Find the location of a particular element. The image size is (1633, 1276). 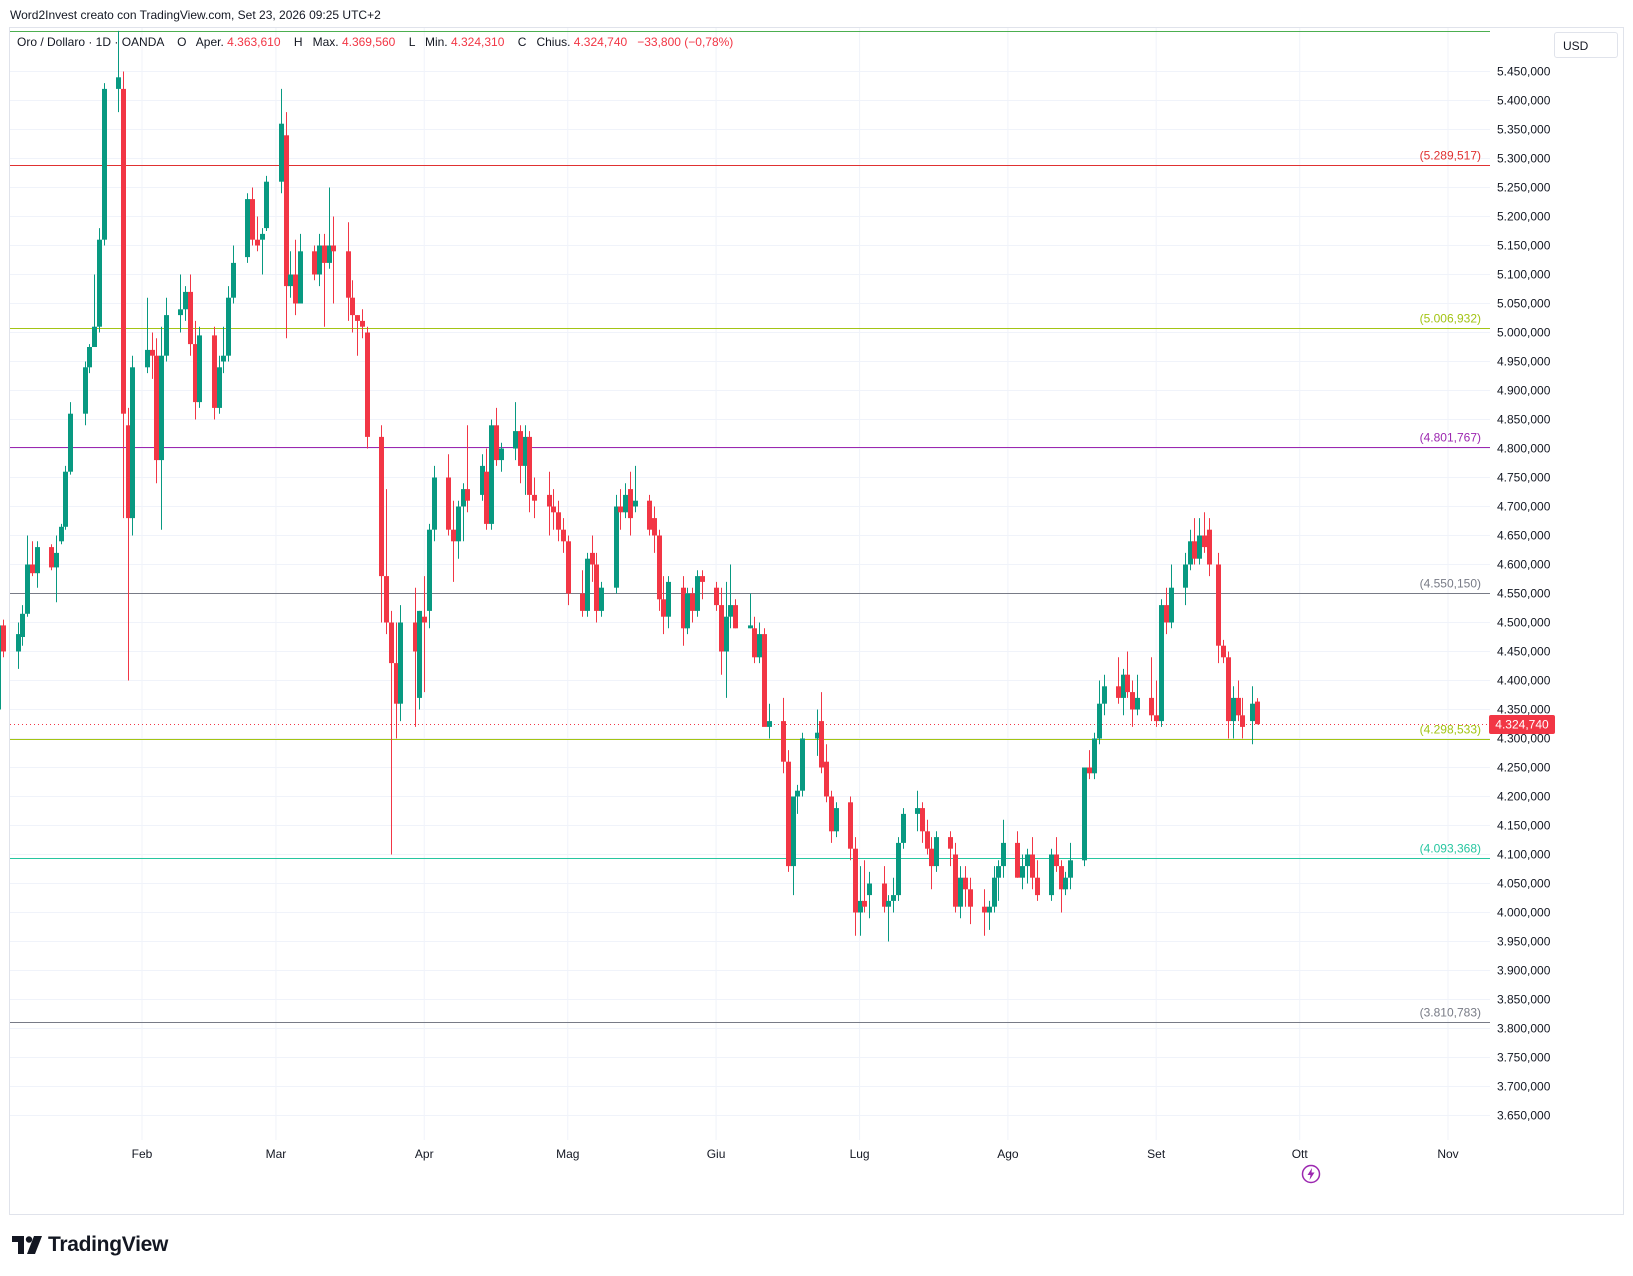

flash-icon is located at coordinates (1311, 1174).